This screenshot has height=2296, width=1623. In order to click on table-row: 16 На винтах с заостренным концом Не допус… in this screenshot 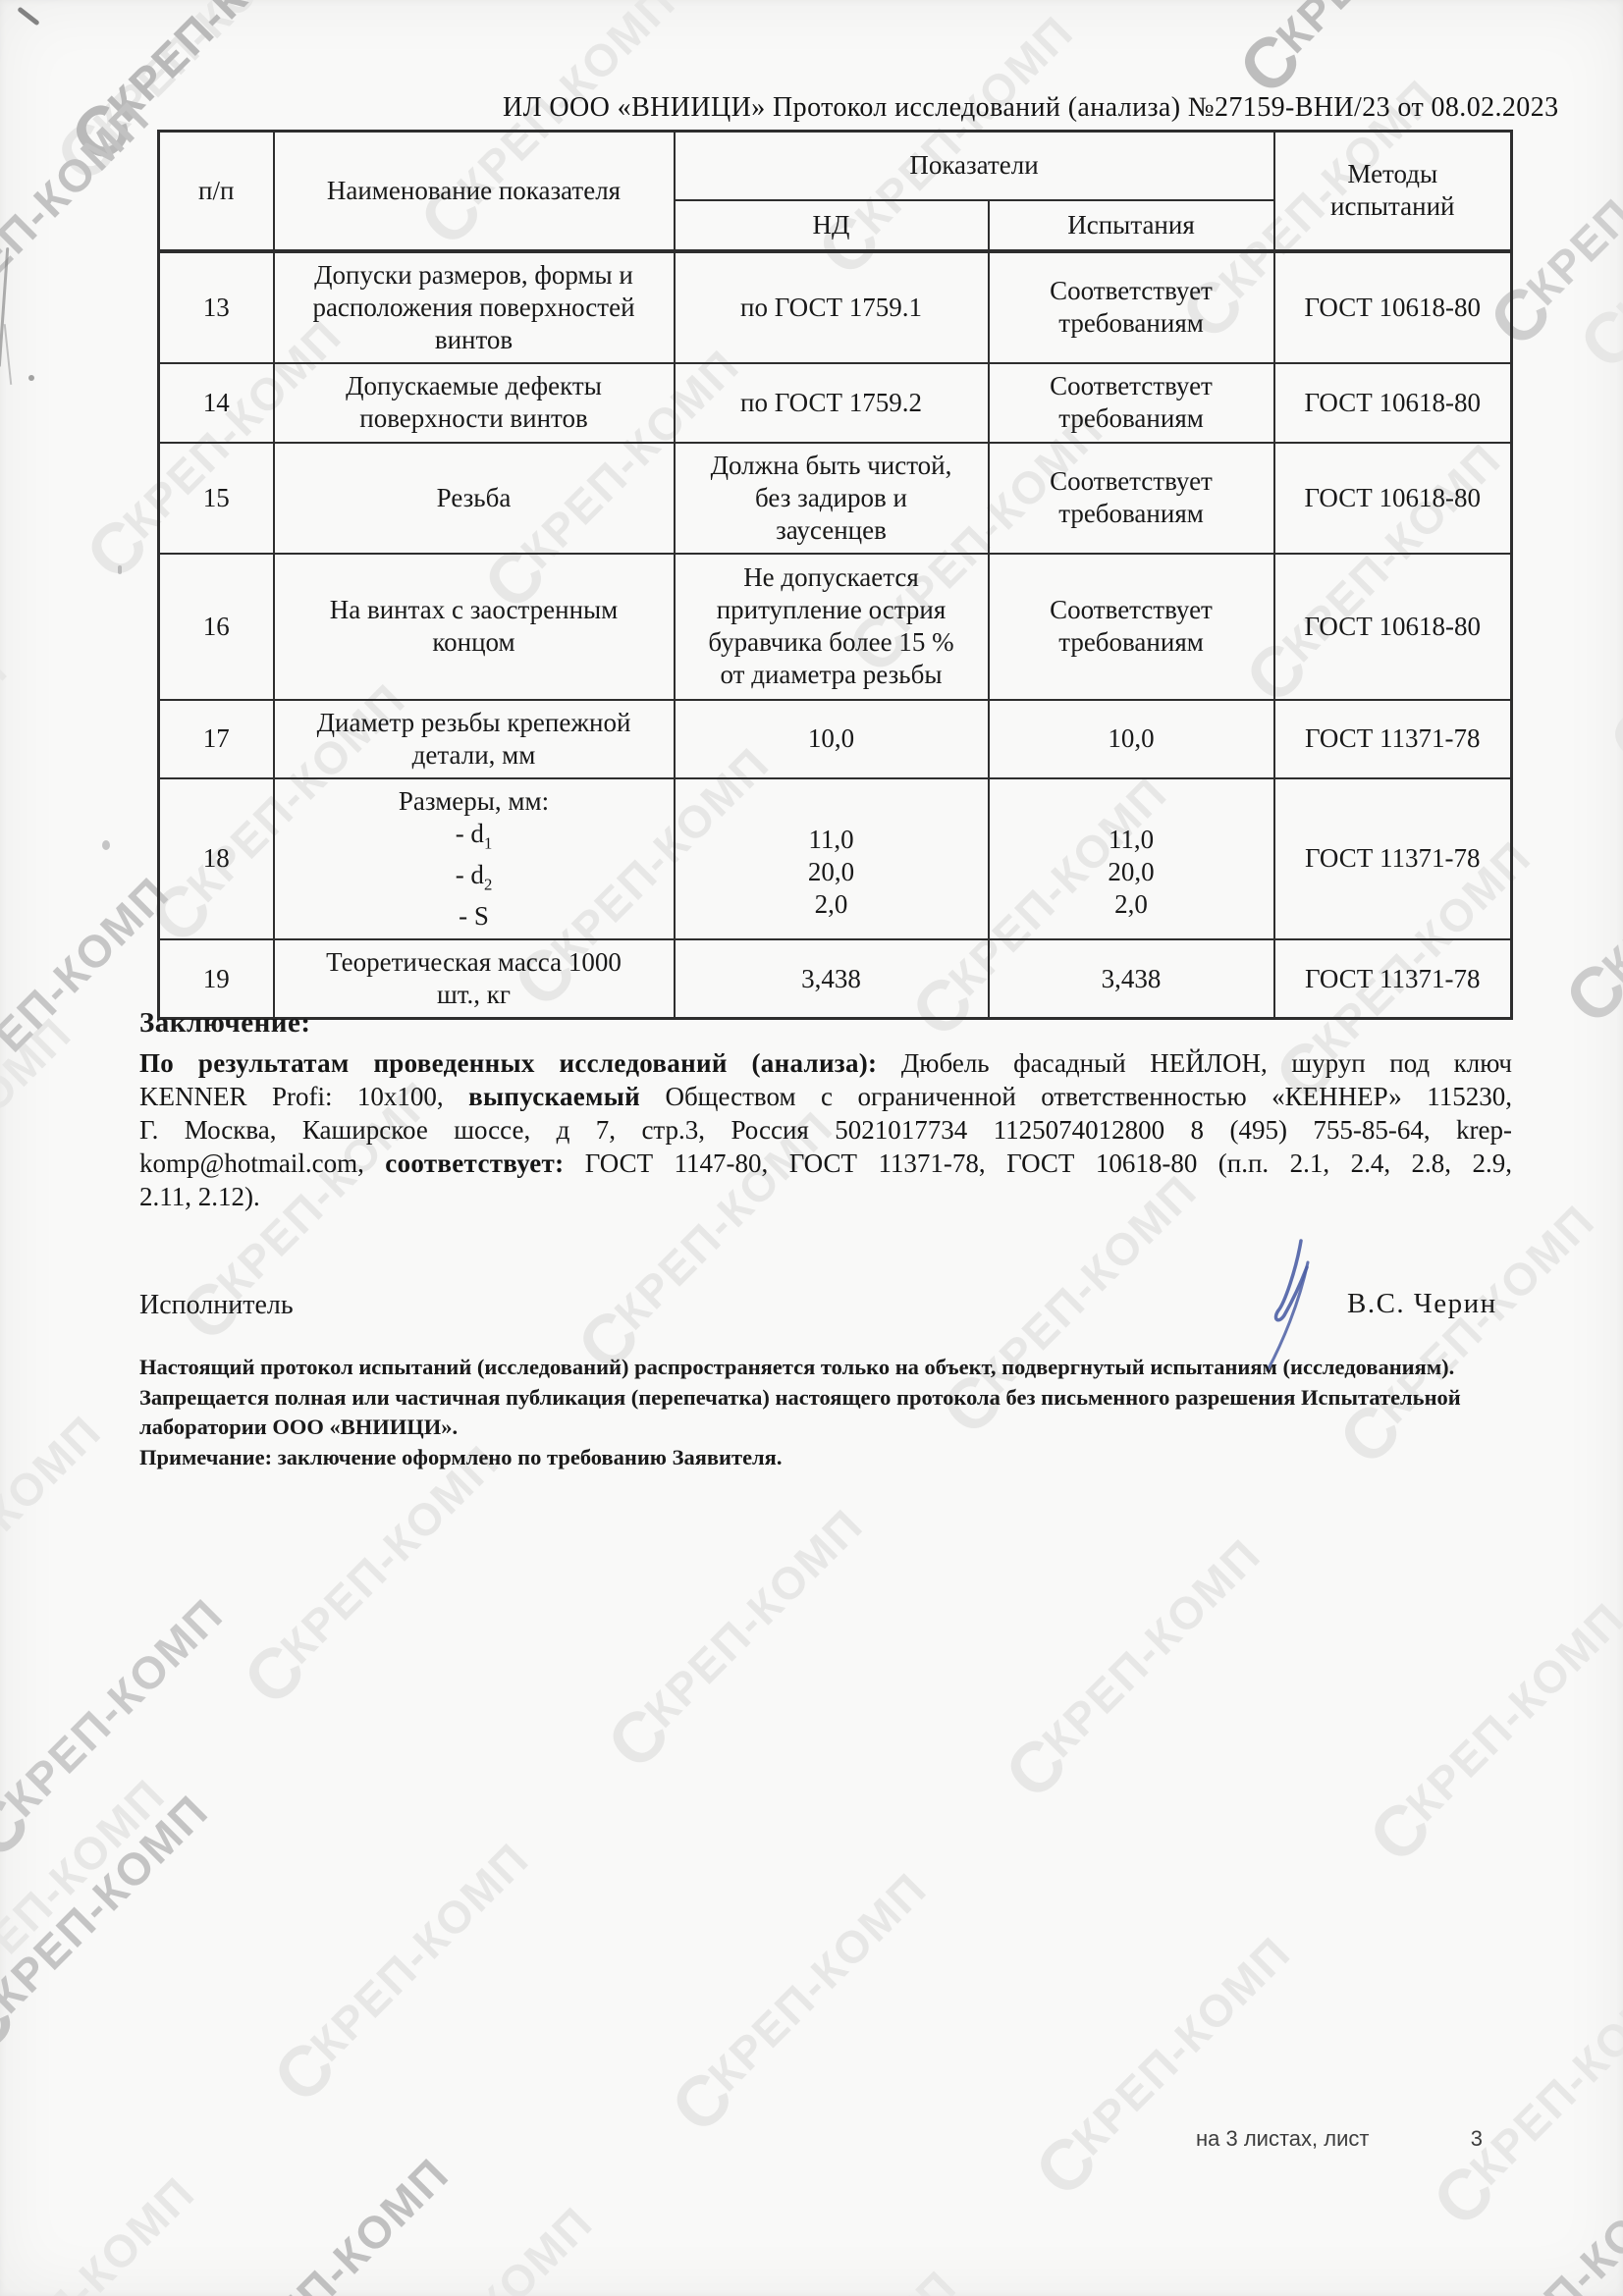, I will do `click(835, 626)`.